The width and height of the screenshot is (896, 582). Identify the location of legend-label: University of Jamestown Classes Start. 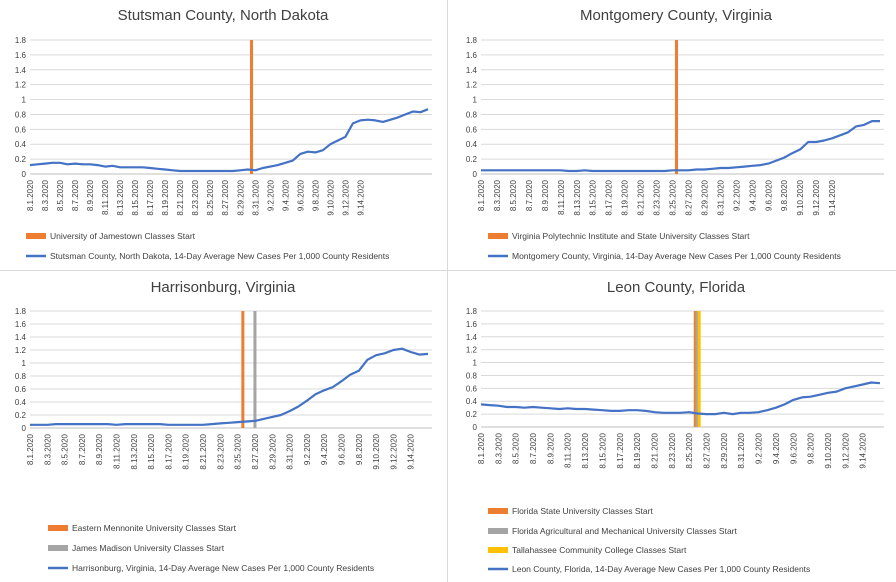
(123, 236).